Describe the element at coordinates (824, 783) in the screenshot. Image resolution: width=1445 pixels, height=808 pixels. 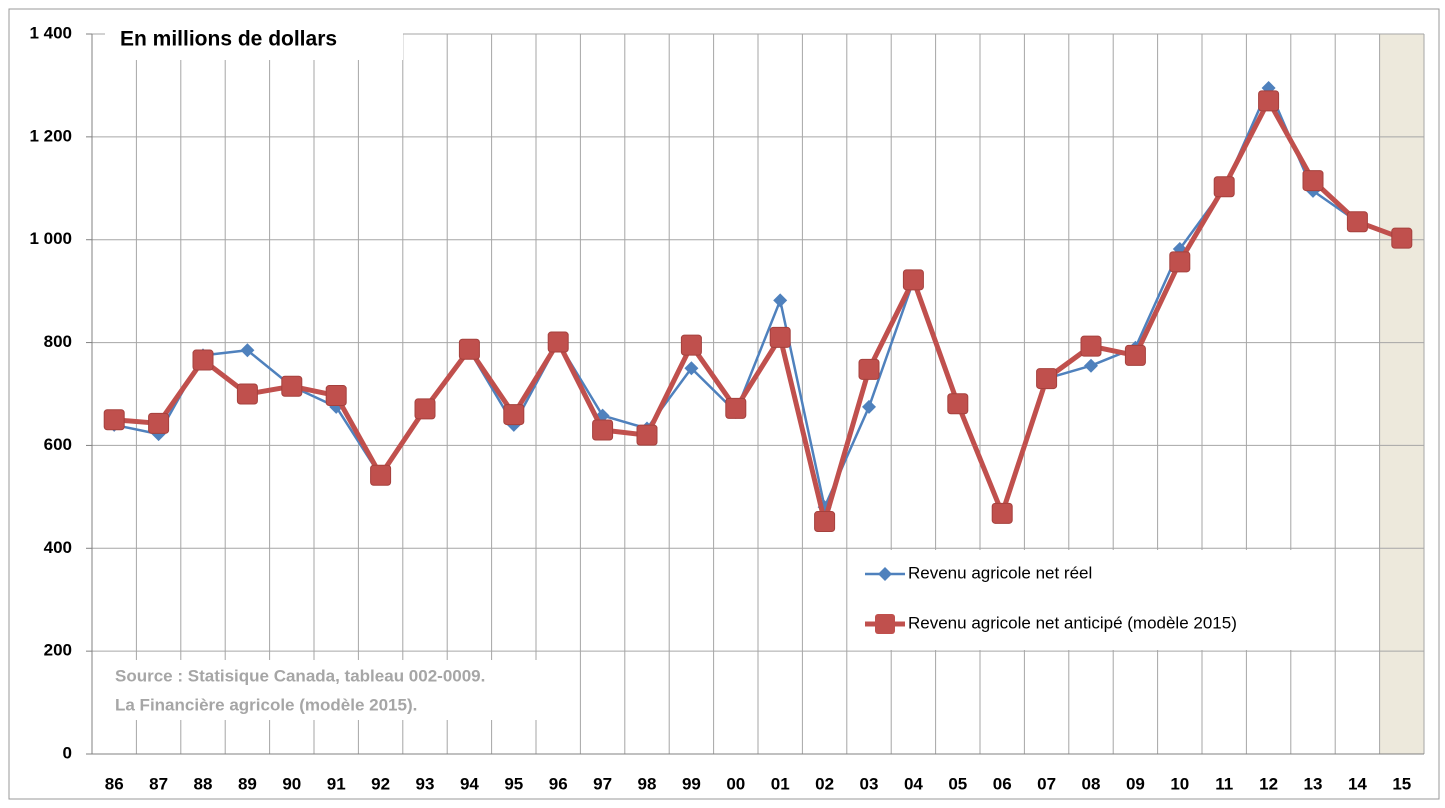
I see `x-tick-label: 02` at that location.